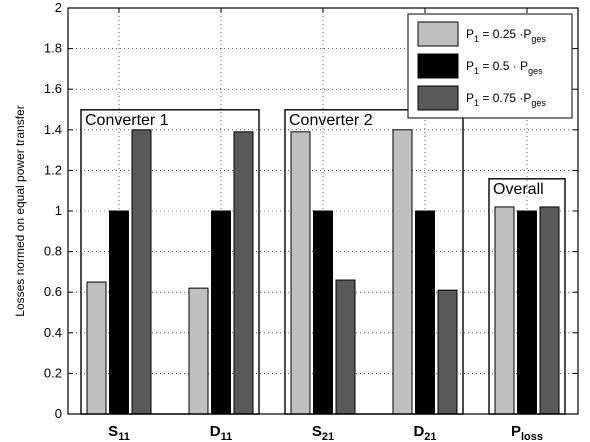 The width and height of the screenshot is (590, 442). Describe the element at coordinates (53, 332) in the screenshot. I see `y-tick-label: 0.4` at that location.